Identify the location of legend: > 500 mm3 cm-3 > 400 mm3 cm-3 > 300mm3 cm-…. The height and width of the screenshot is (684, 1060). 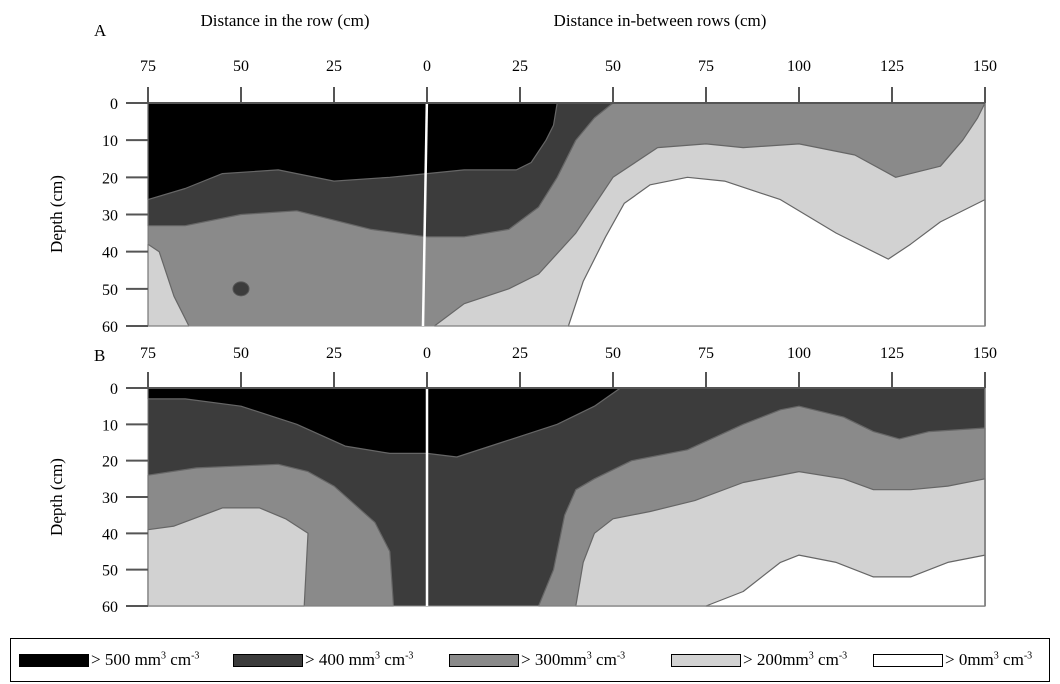
(530, 660).